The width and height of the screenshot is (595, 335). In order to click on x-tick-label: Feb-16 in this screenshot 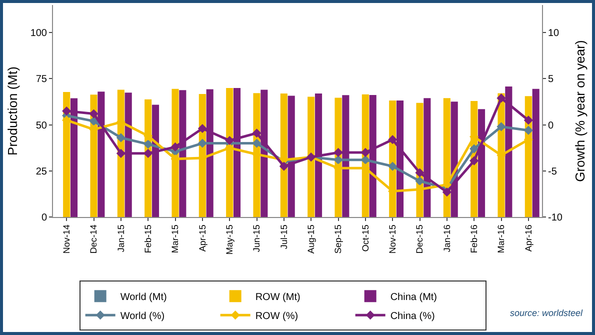, I will do `click(474, 239)`.